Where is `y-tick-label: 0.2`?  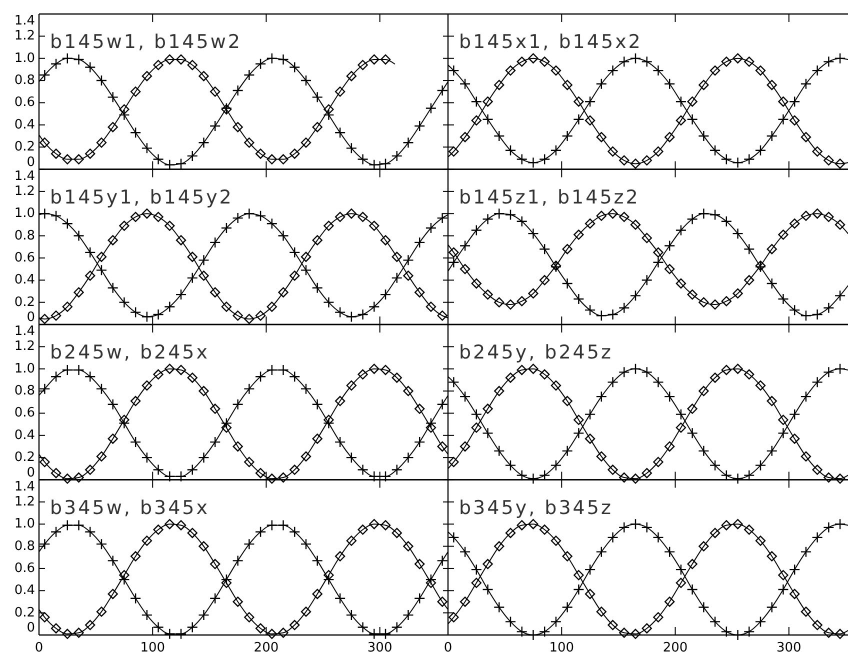
y-tick-label: 0.2 is located at coordinates (24, 302).